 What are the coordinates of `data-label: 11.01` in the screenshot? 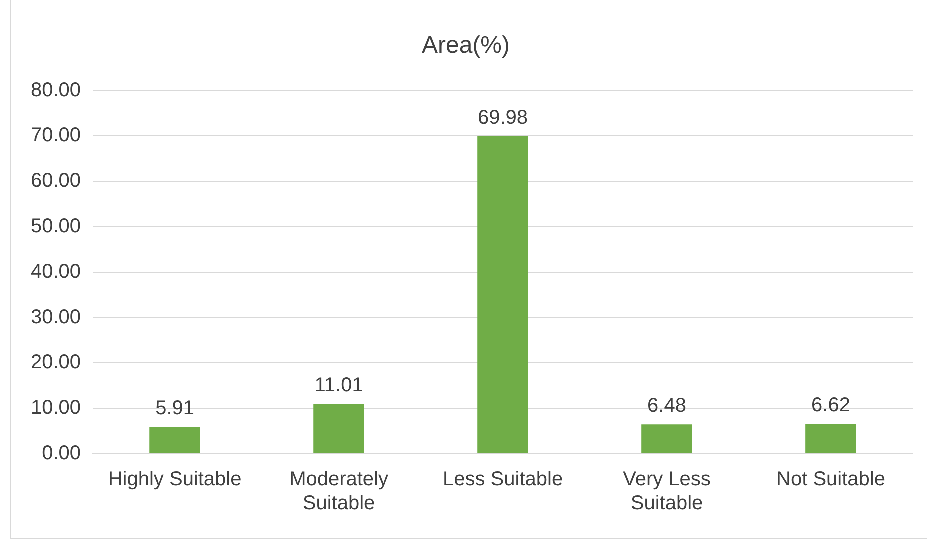 It's located at (339, 385).